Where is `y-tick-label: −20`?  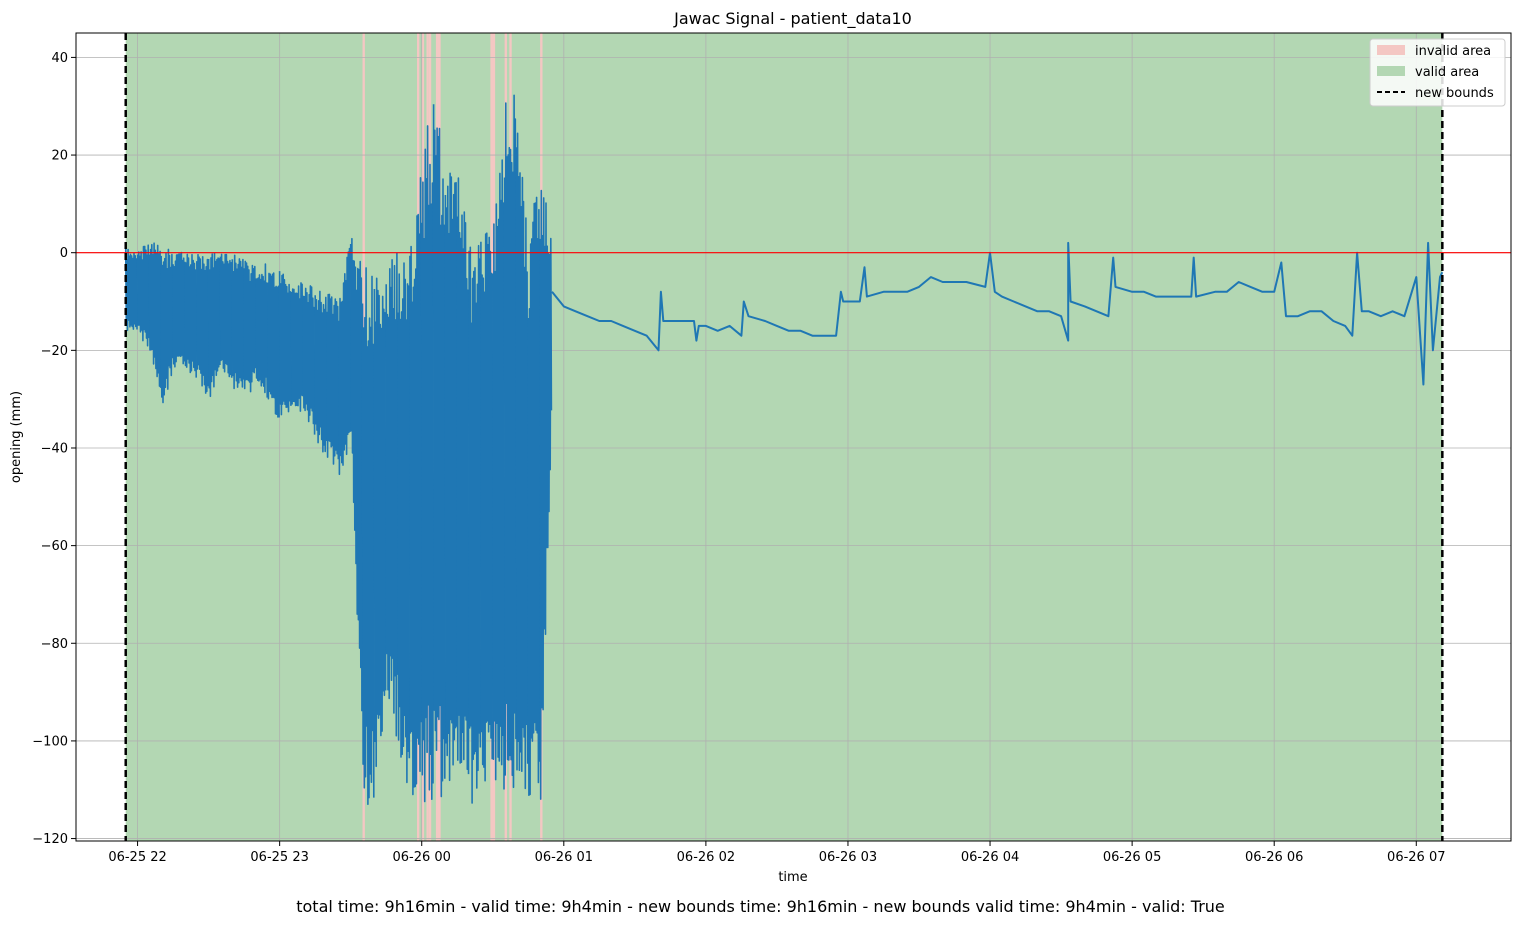 y-tick-label: −20 is located at coordinates (54, 351).